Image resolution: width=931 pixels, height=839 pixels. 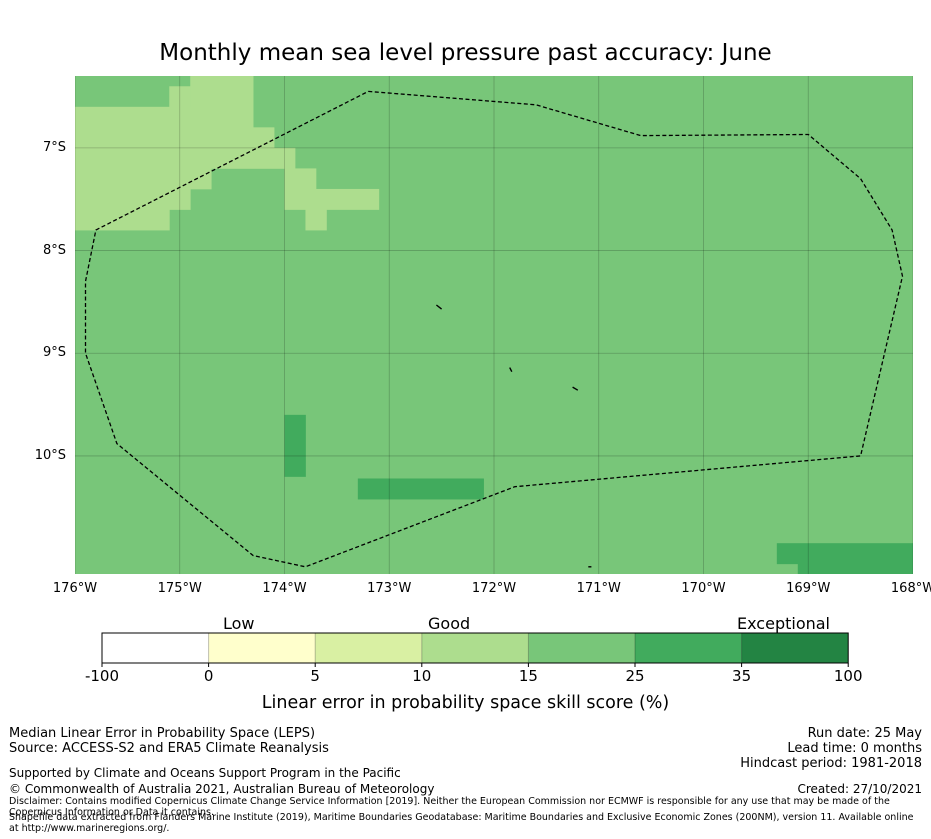 I want to click on footer-run-date: Run date: 25 May, so click(x=864, y=733).